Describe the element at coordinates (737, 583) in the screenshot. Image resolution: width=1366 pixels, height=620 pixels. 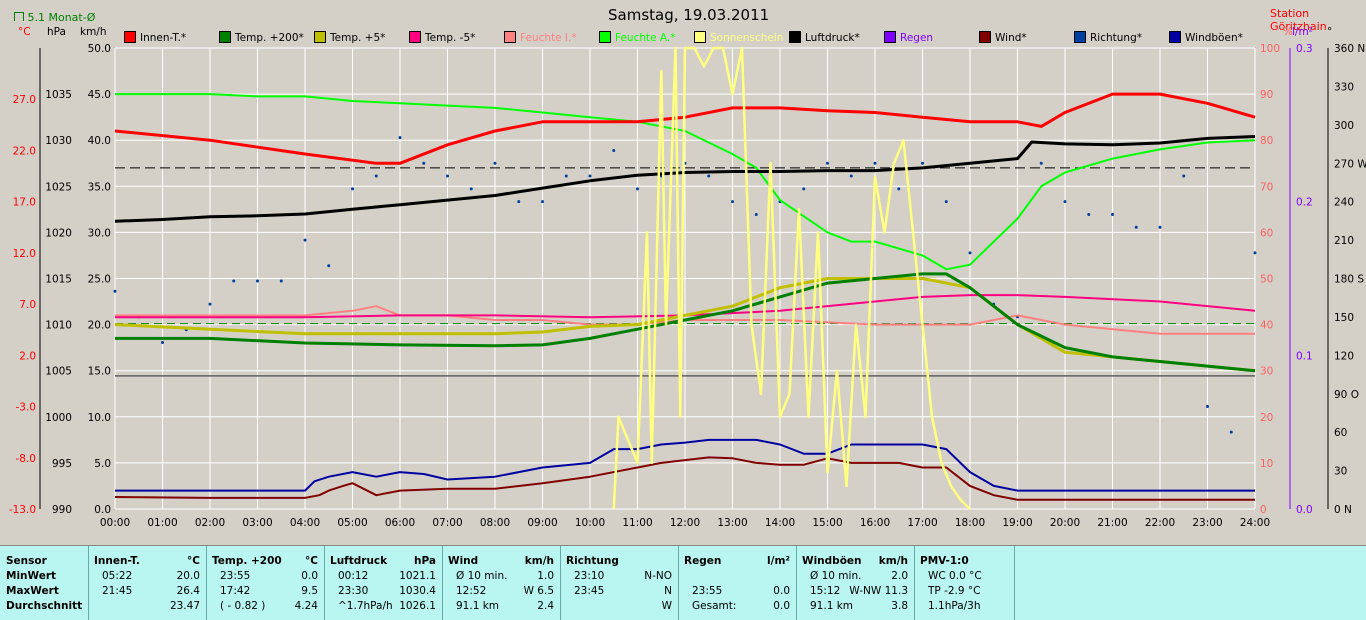
I see `stats-column-regen: Regen l/m² 23:55 0.0 Gesamt: 0.0` at that location.